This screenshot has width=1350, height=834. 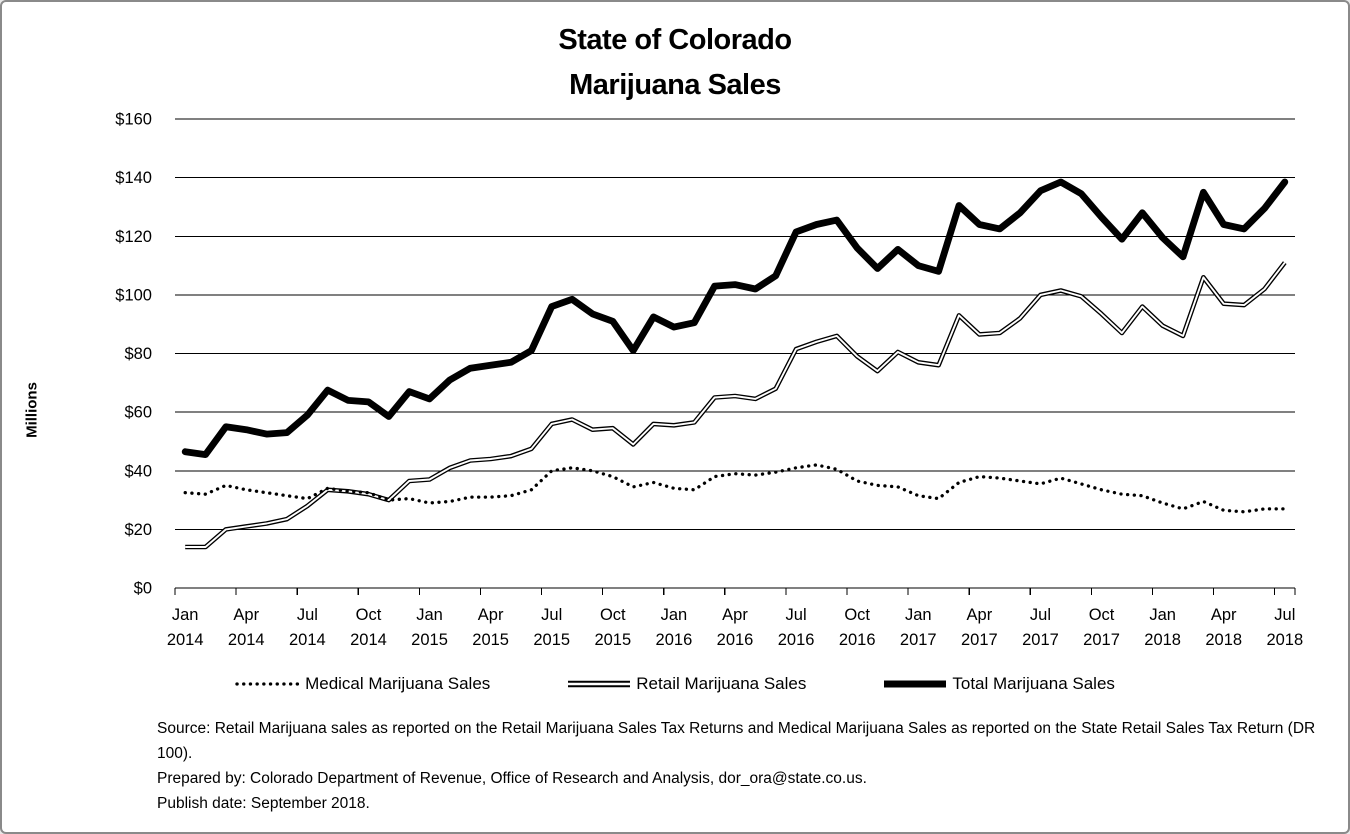 I want to click on y-tick-label: $60, so click(x=138, y=413).